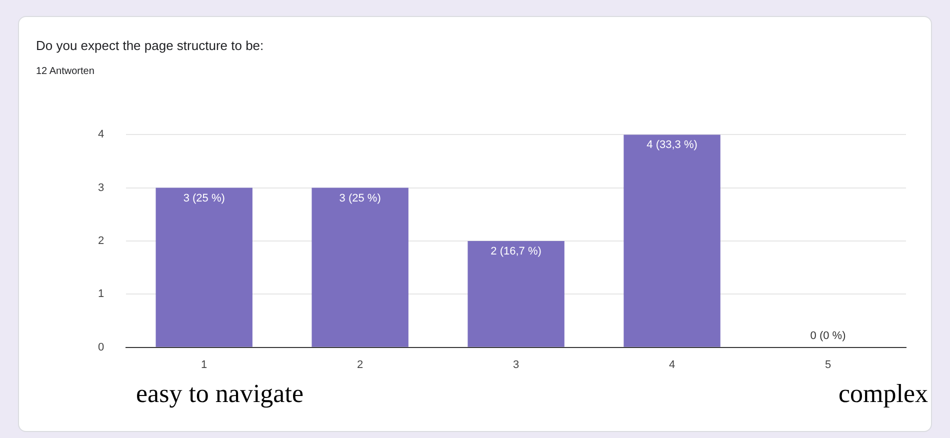  What do you see at coordinates (672, 145) in the screenshot?
I see `data-label: 4 (33,3 %)` at bounding box center [672, 145].